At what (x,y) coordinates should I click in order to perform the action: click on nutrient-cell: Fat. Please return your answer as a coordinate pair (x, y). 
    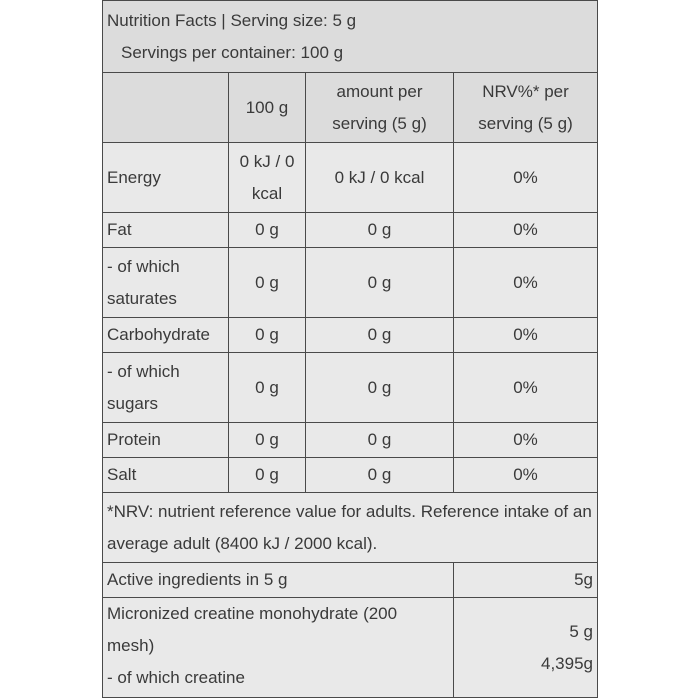
    Looking at the image, I should click on (165, 230).